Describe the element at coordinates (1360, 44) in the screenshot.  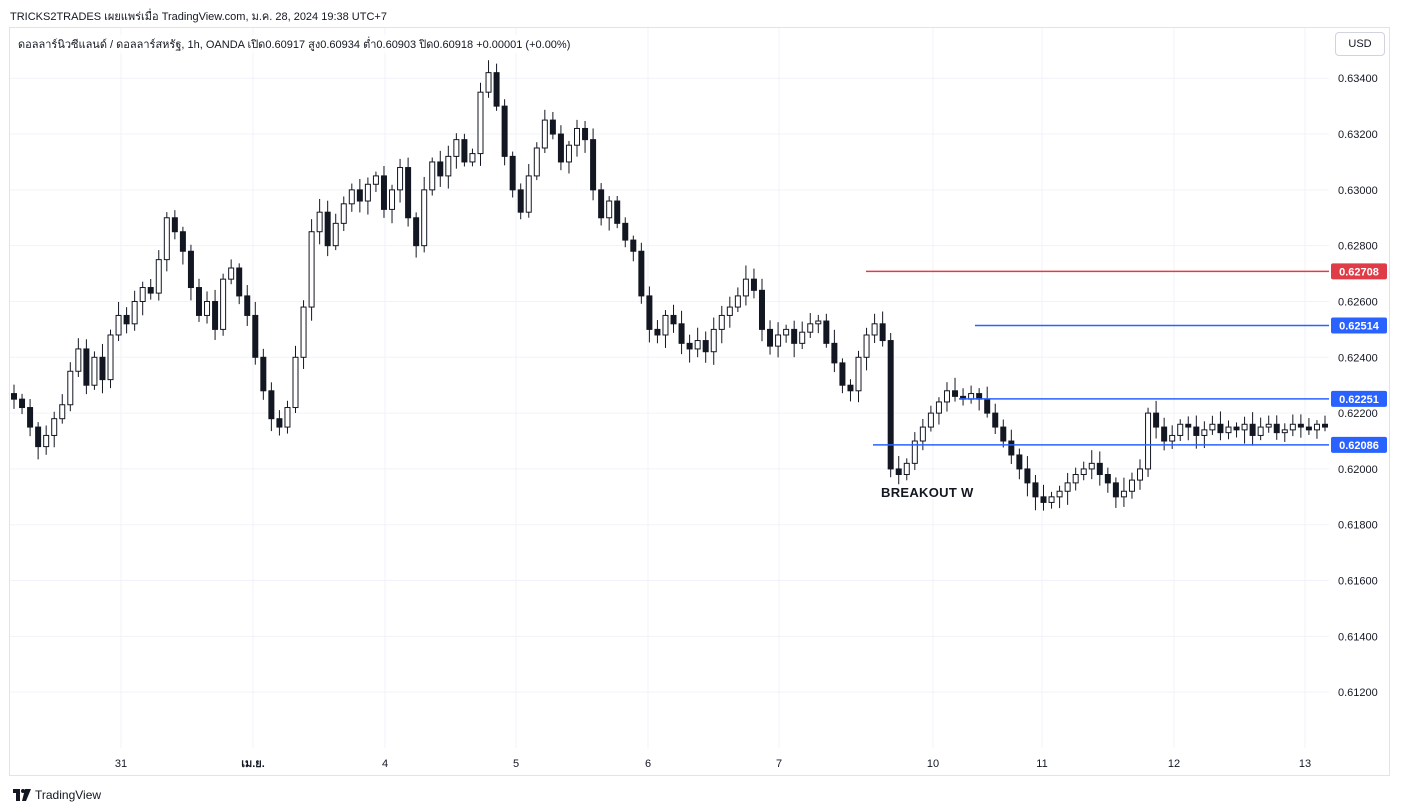
I see `currency-button: USD` at that location.